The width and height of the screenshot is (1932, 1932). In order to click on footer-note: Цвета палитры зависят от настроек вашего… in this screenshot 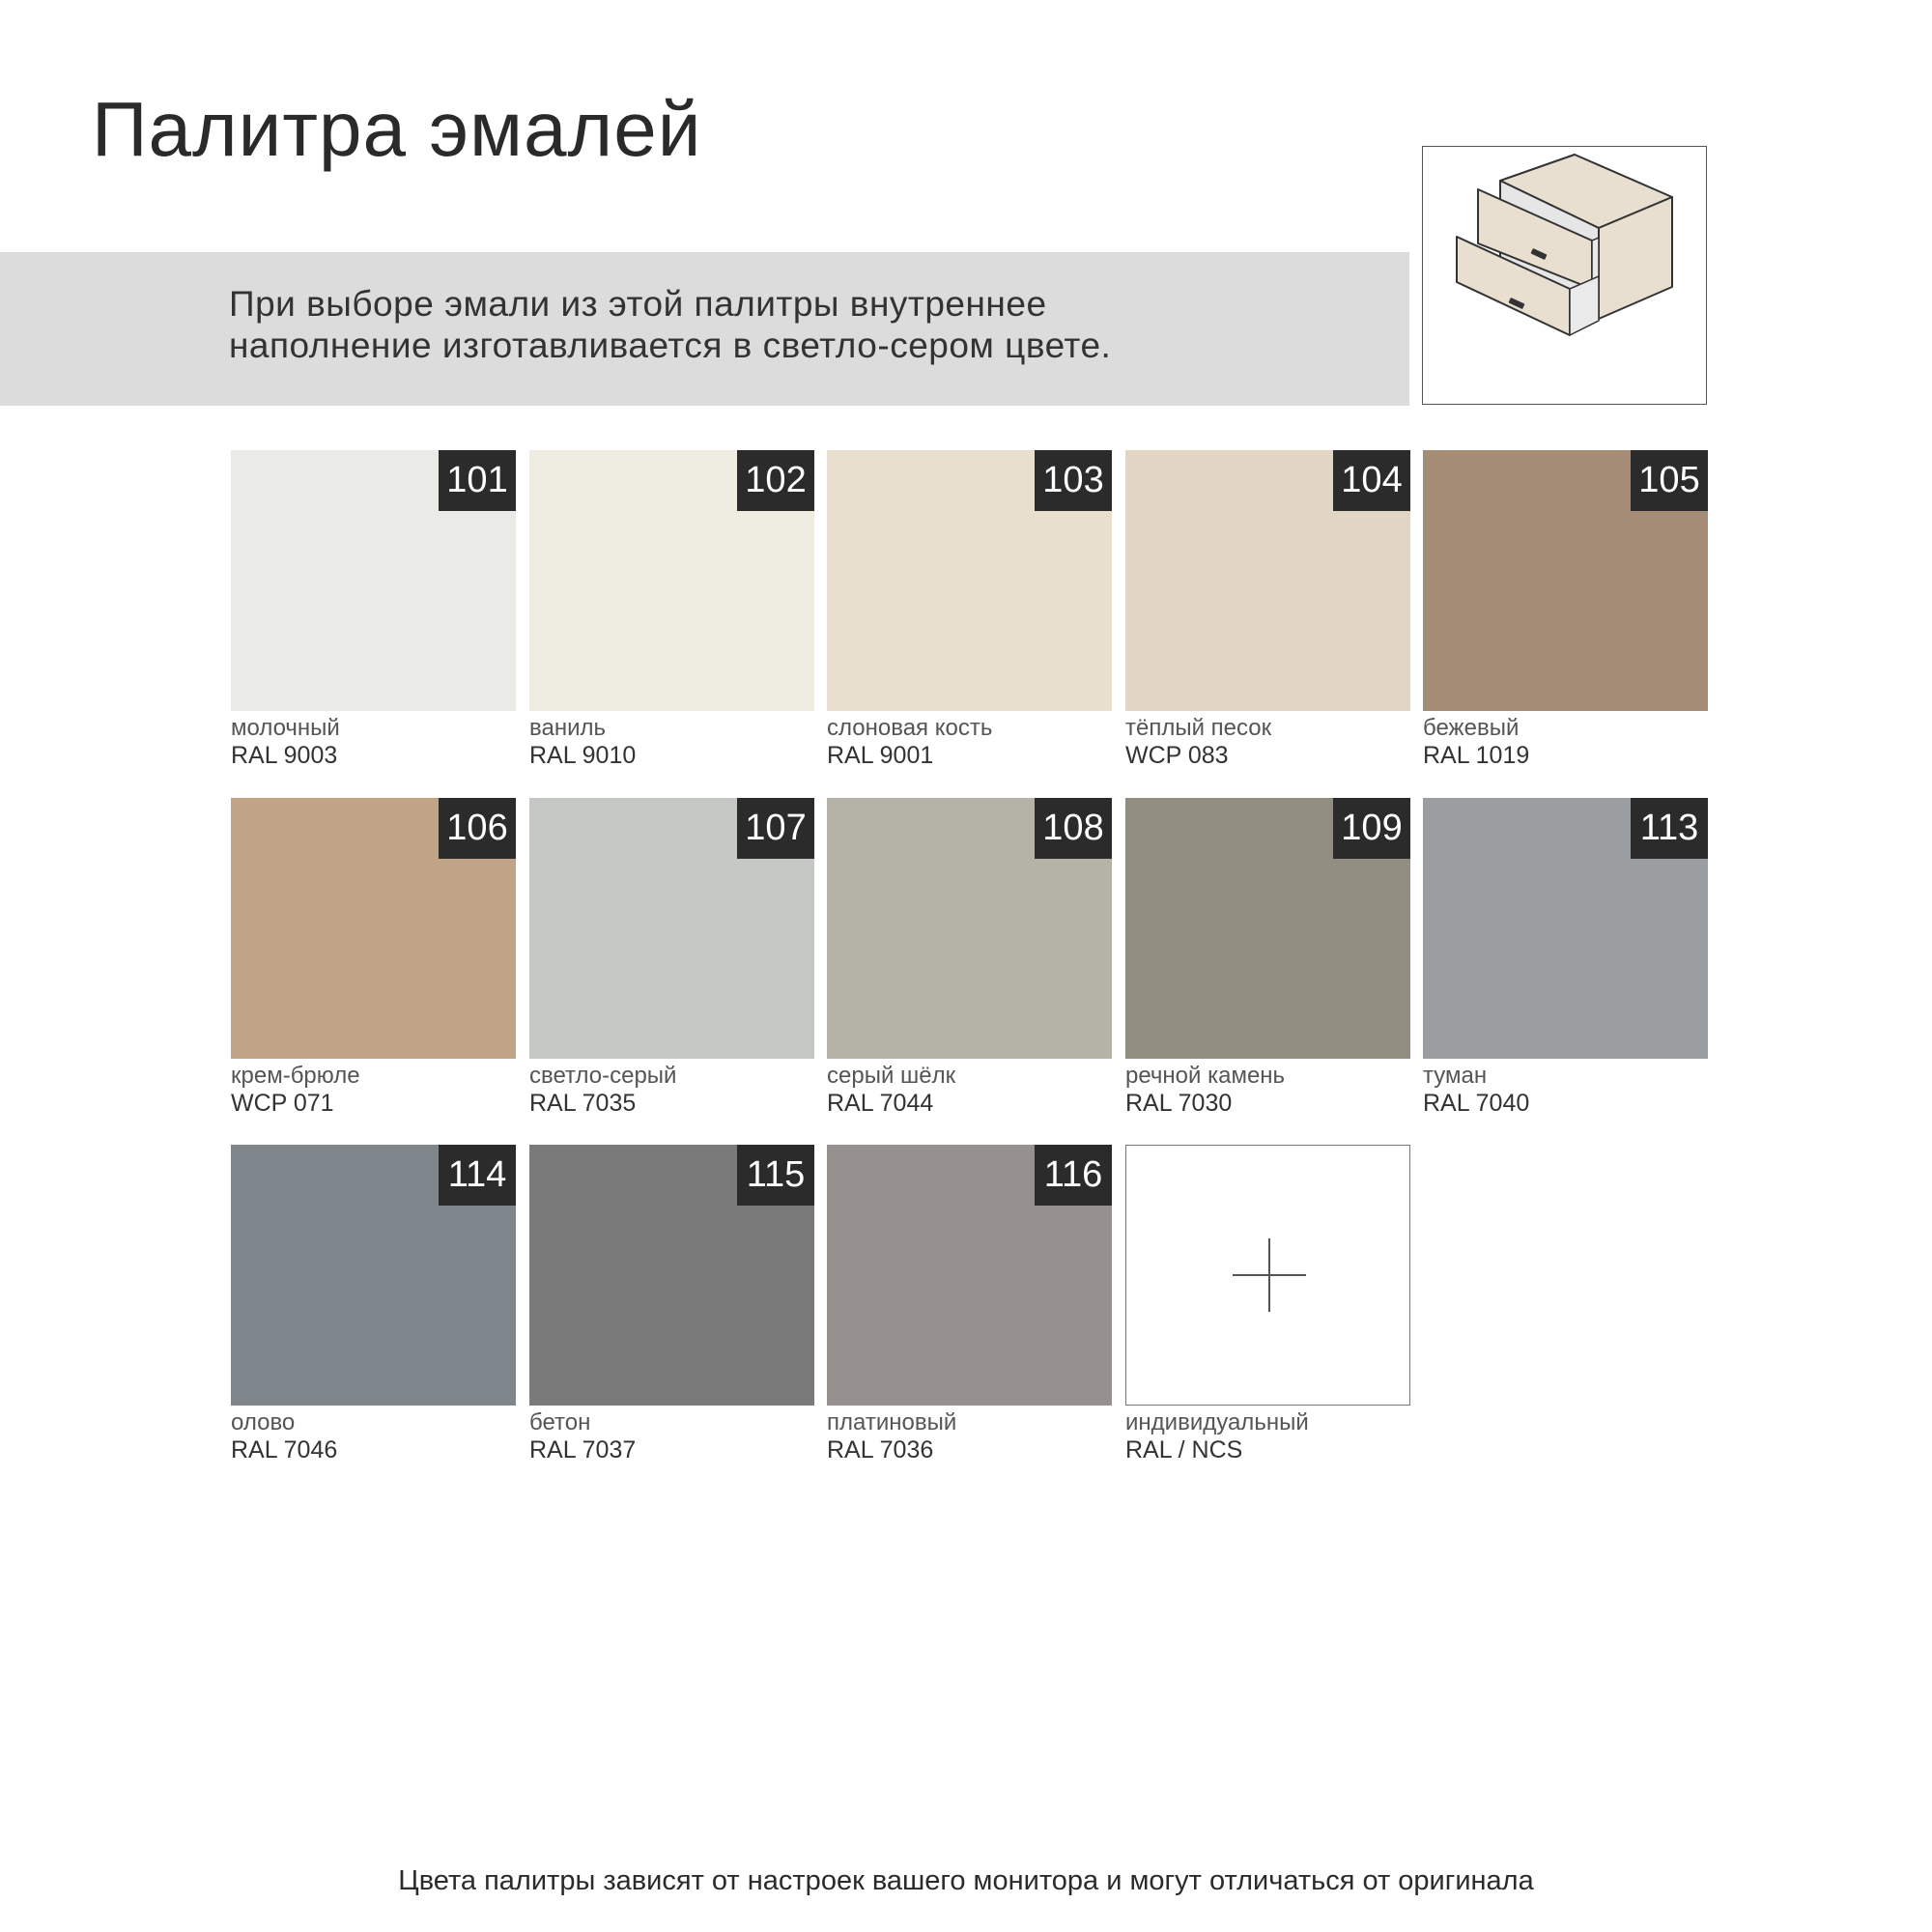, I will do `click(966, 1880)`.